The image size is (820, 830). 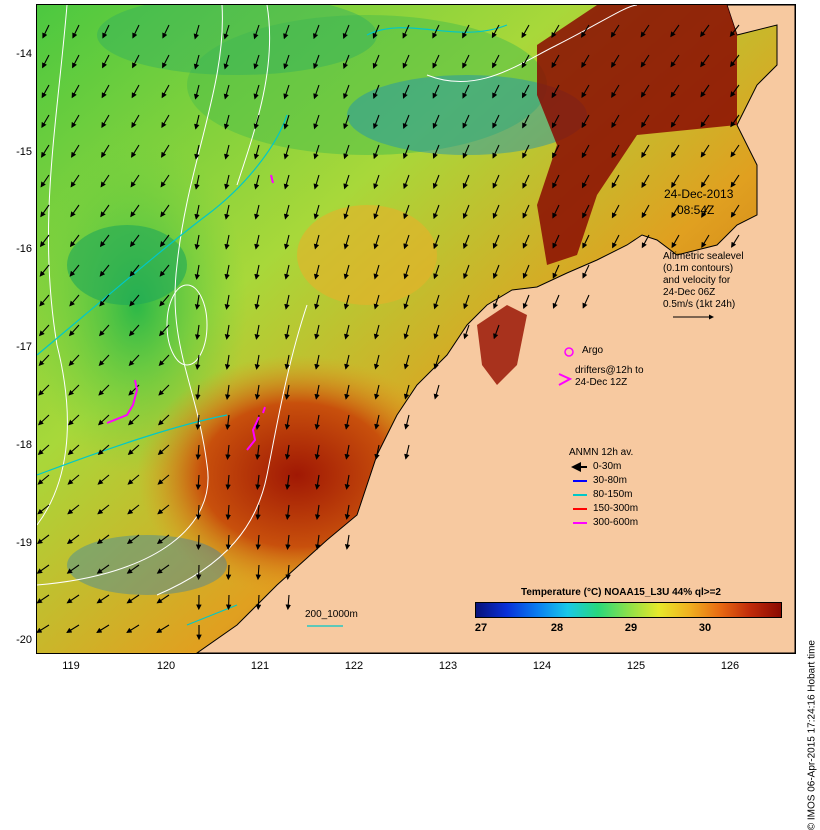 I want to click on latitude-tick: -20, so click(x=17, y=640).